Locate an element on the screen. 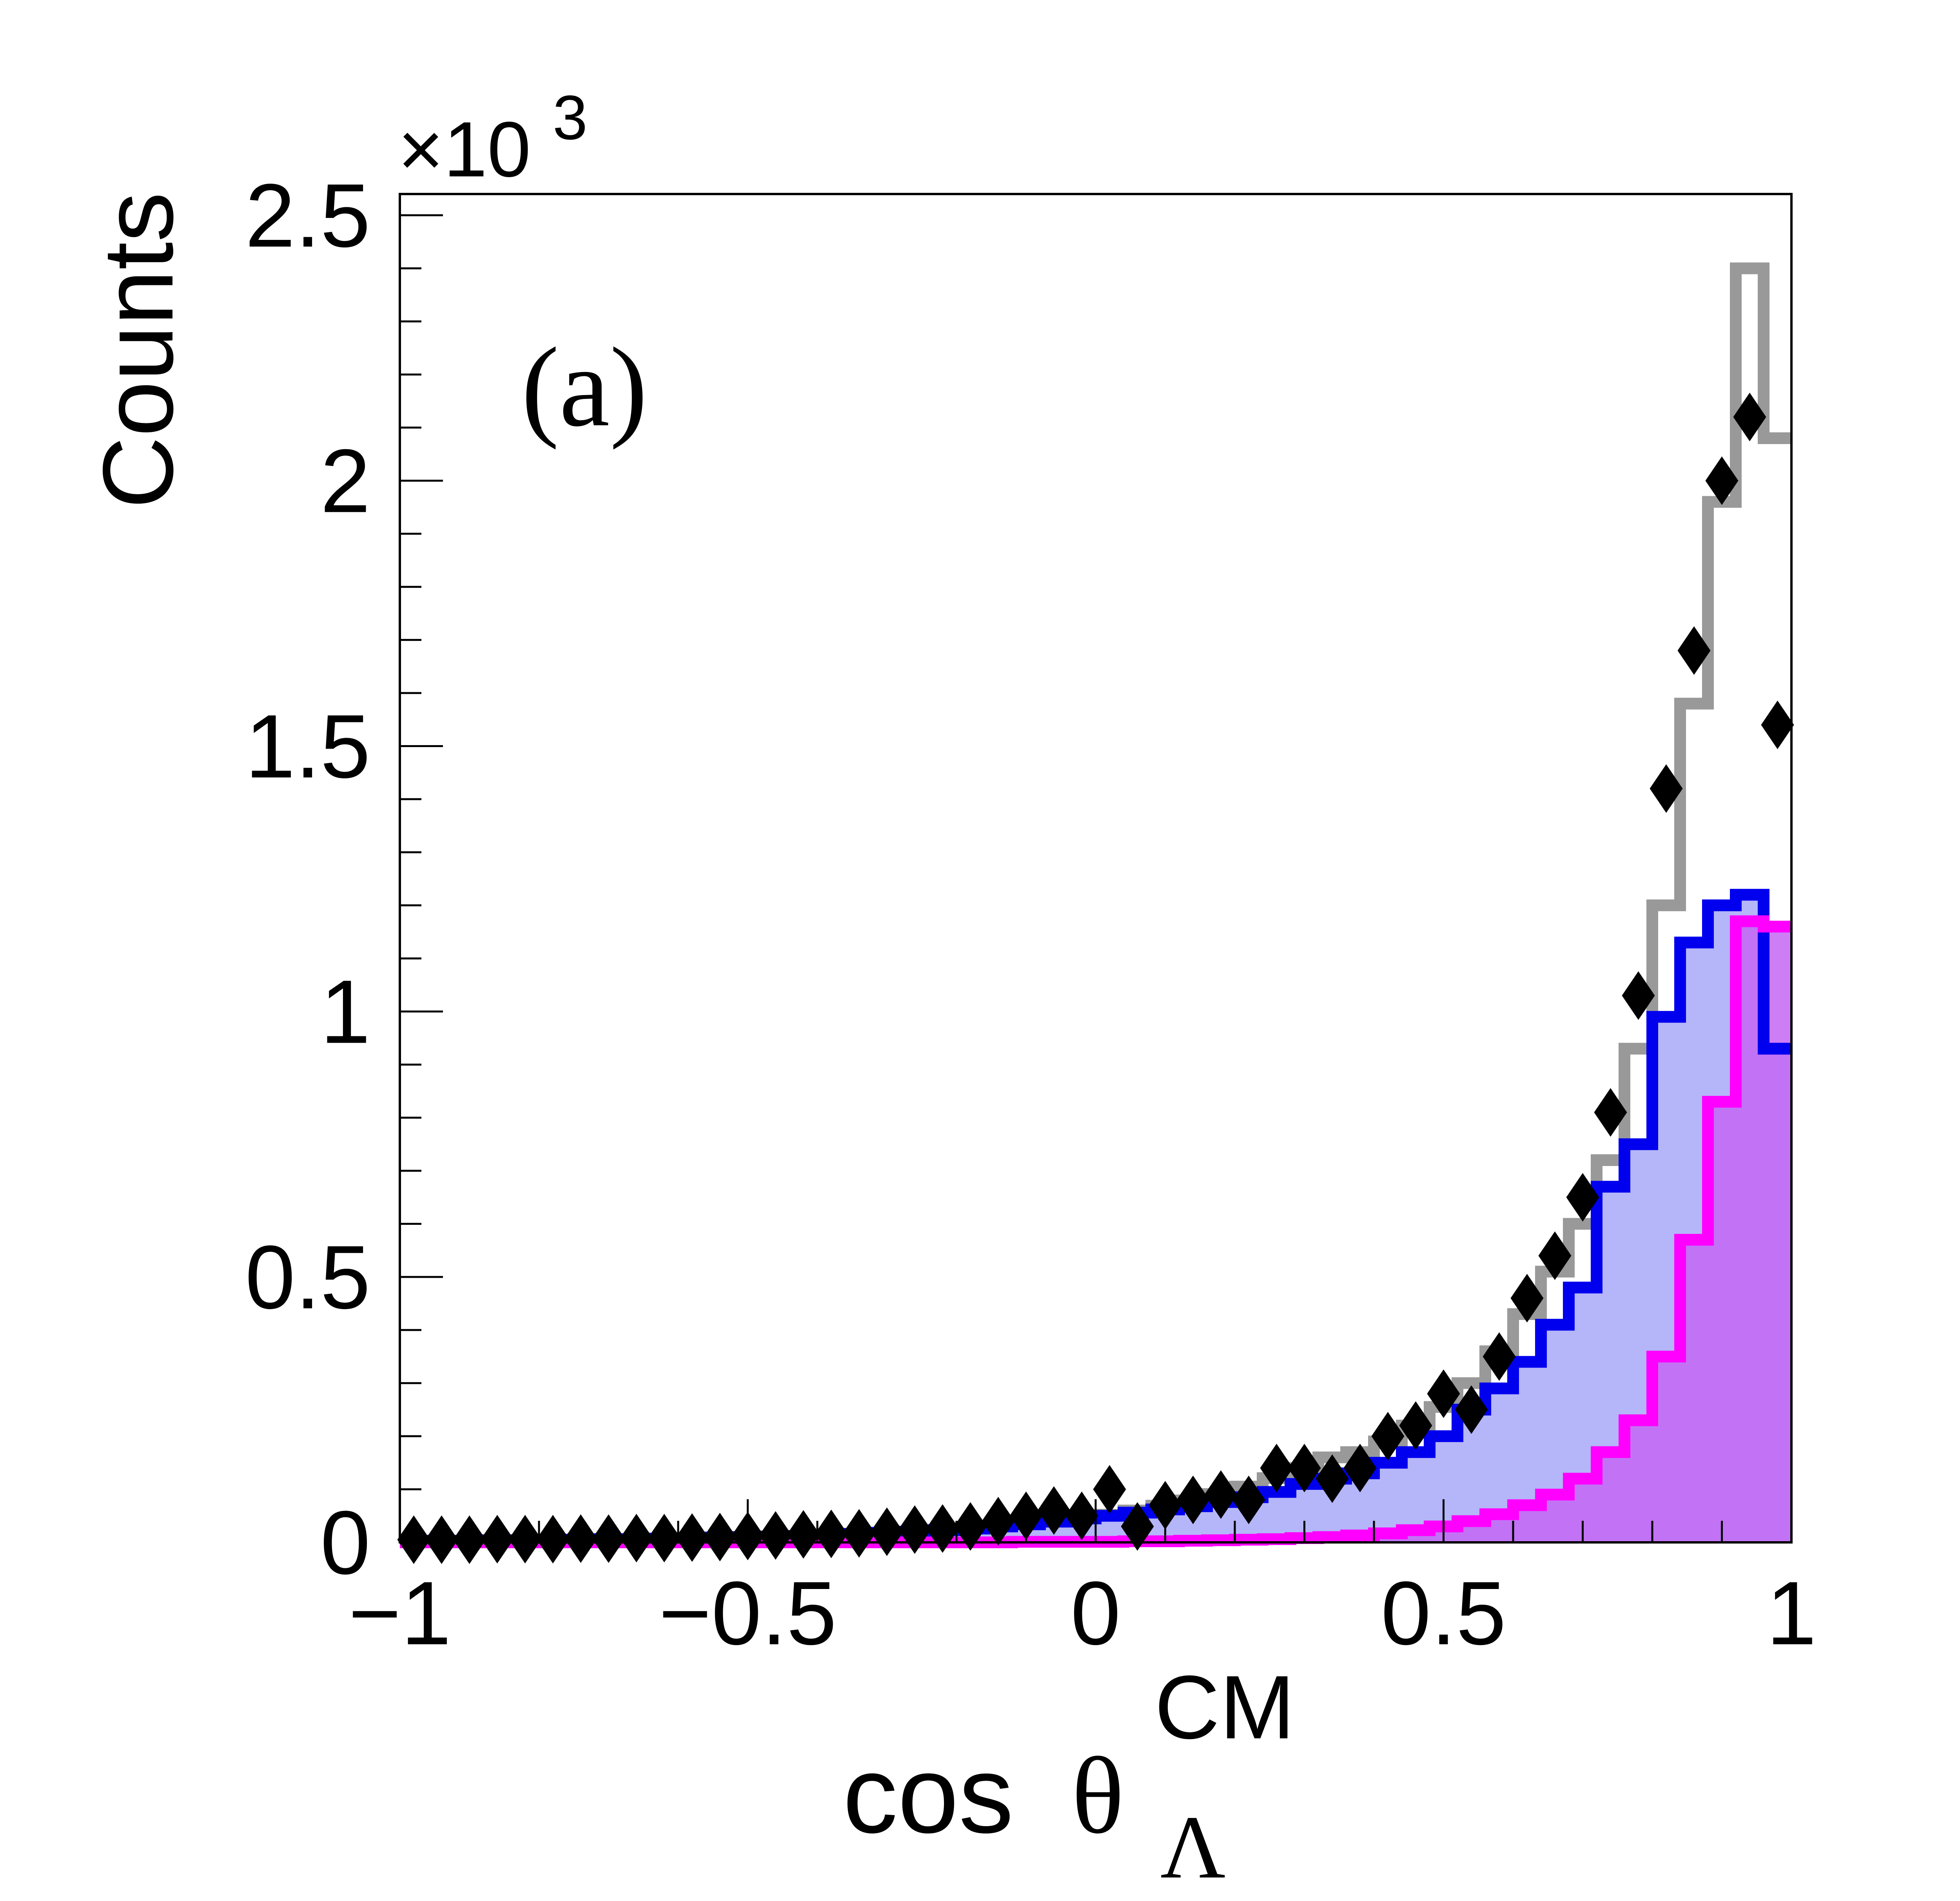 This screenshot has width=1960, height=1901. panel-label: (a) is located at coordinates (584, 387).